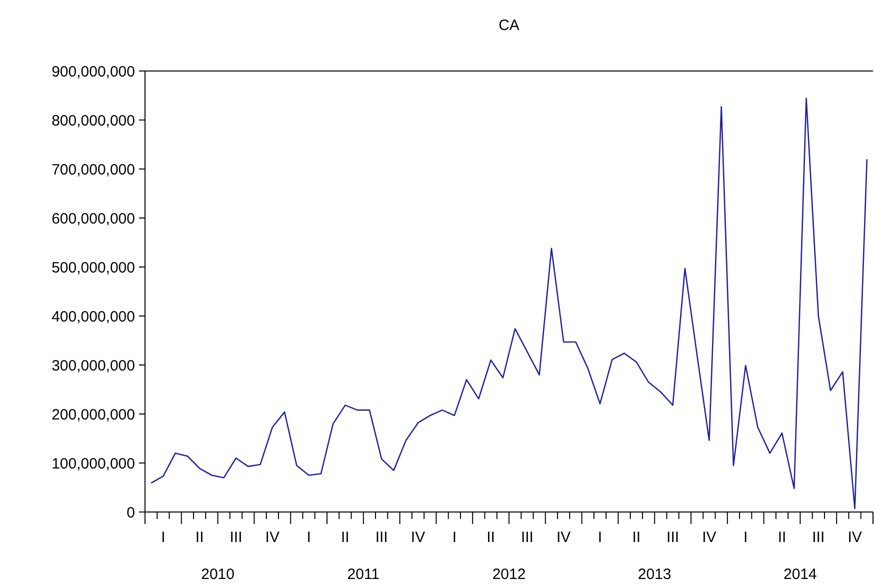 This screenshot has width=874, height=588. What do you see at coordinates (363, 574) in the screenshot?
I see `text: 2011` at bounding box center [363, 574].